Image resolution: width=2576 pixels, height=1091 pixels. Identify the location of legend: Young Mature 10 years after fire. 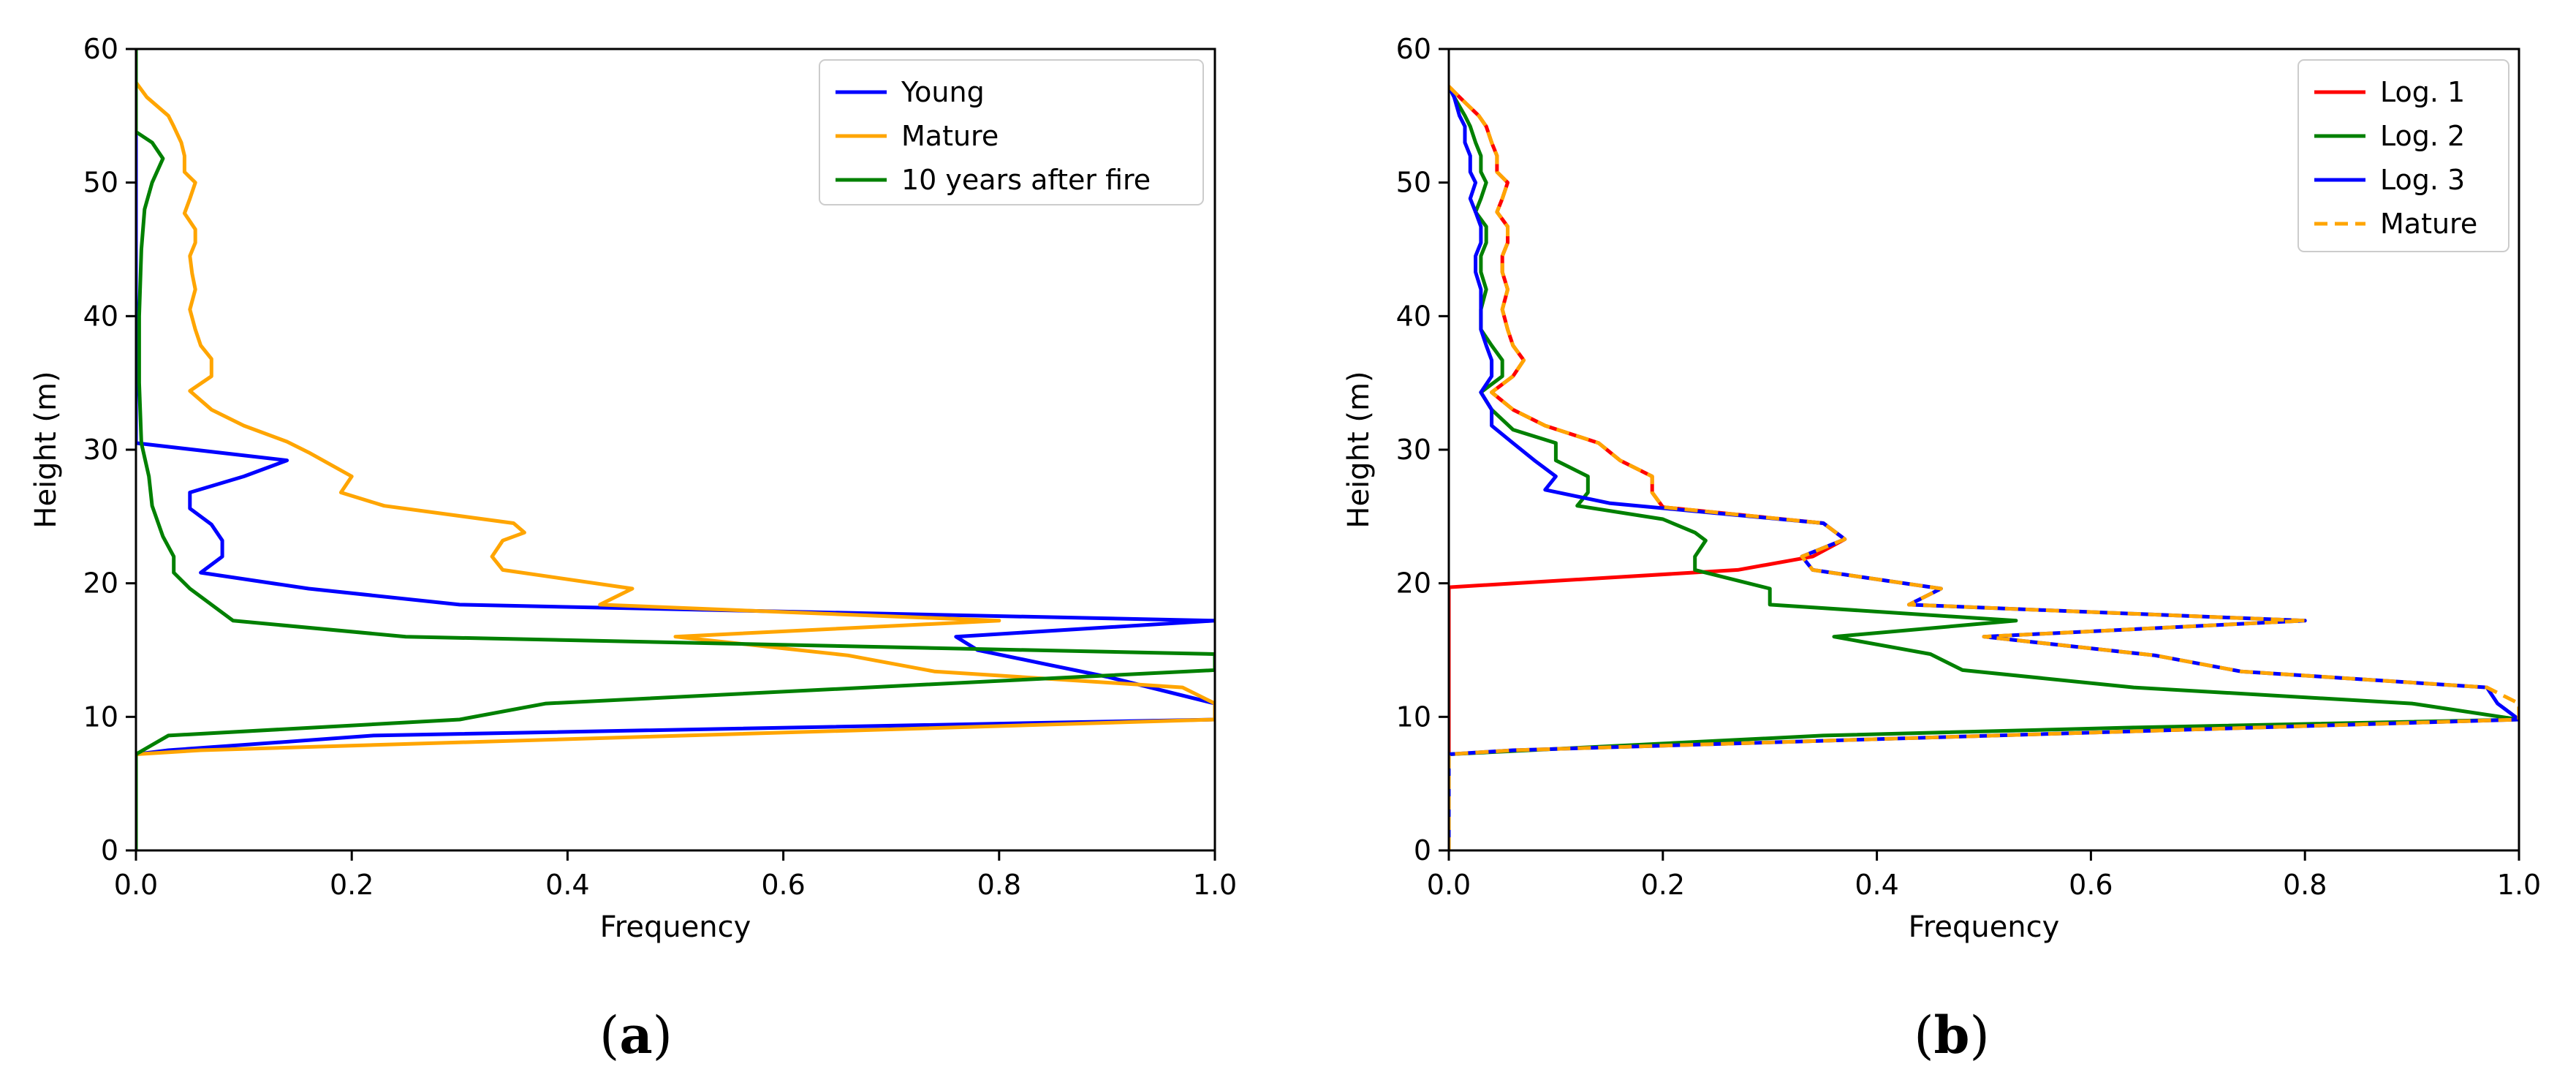
(1011, 132).